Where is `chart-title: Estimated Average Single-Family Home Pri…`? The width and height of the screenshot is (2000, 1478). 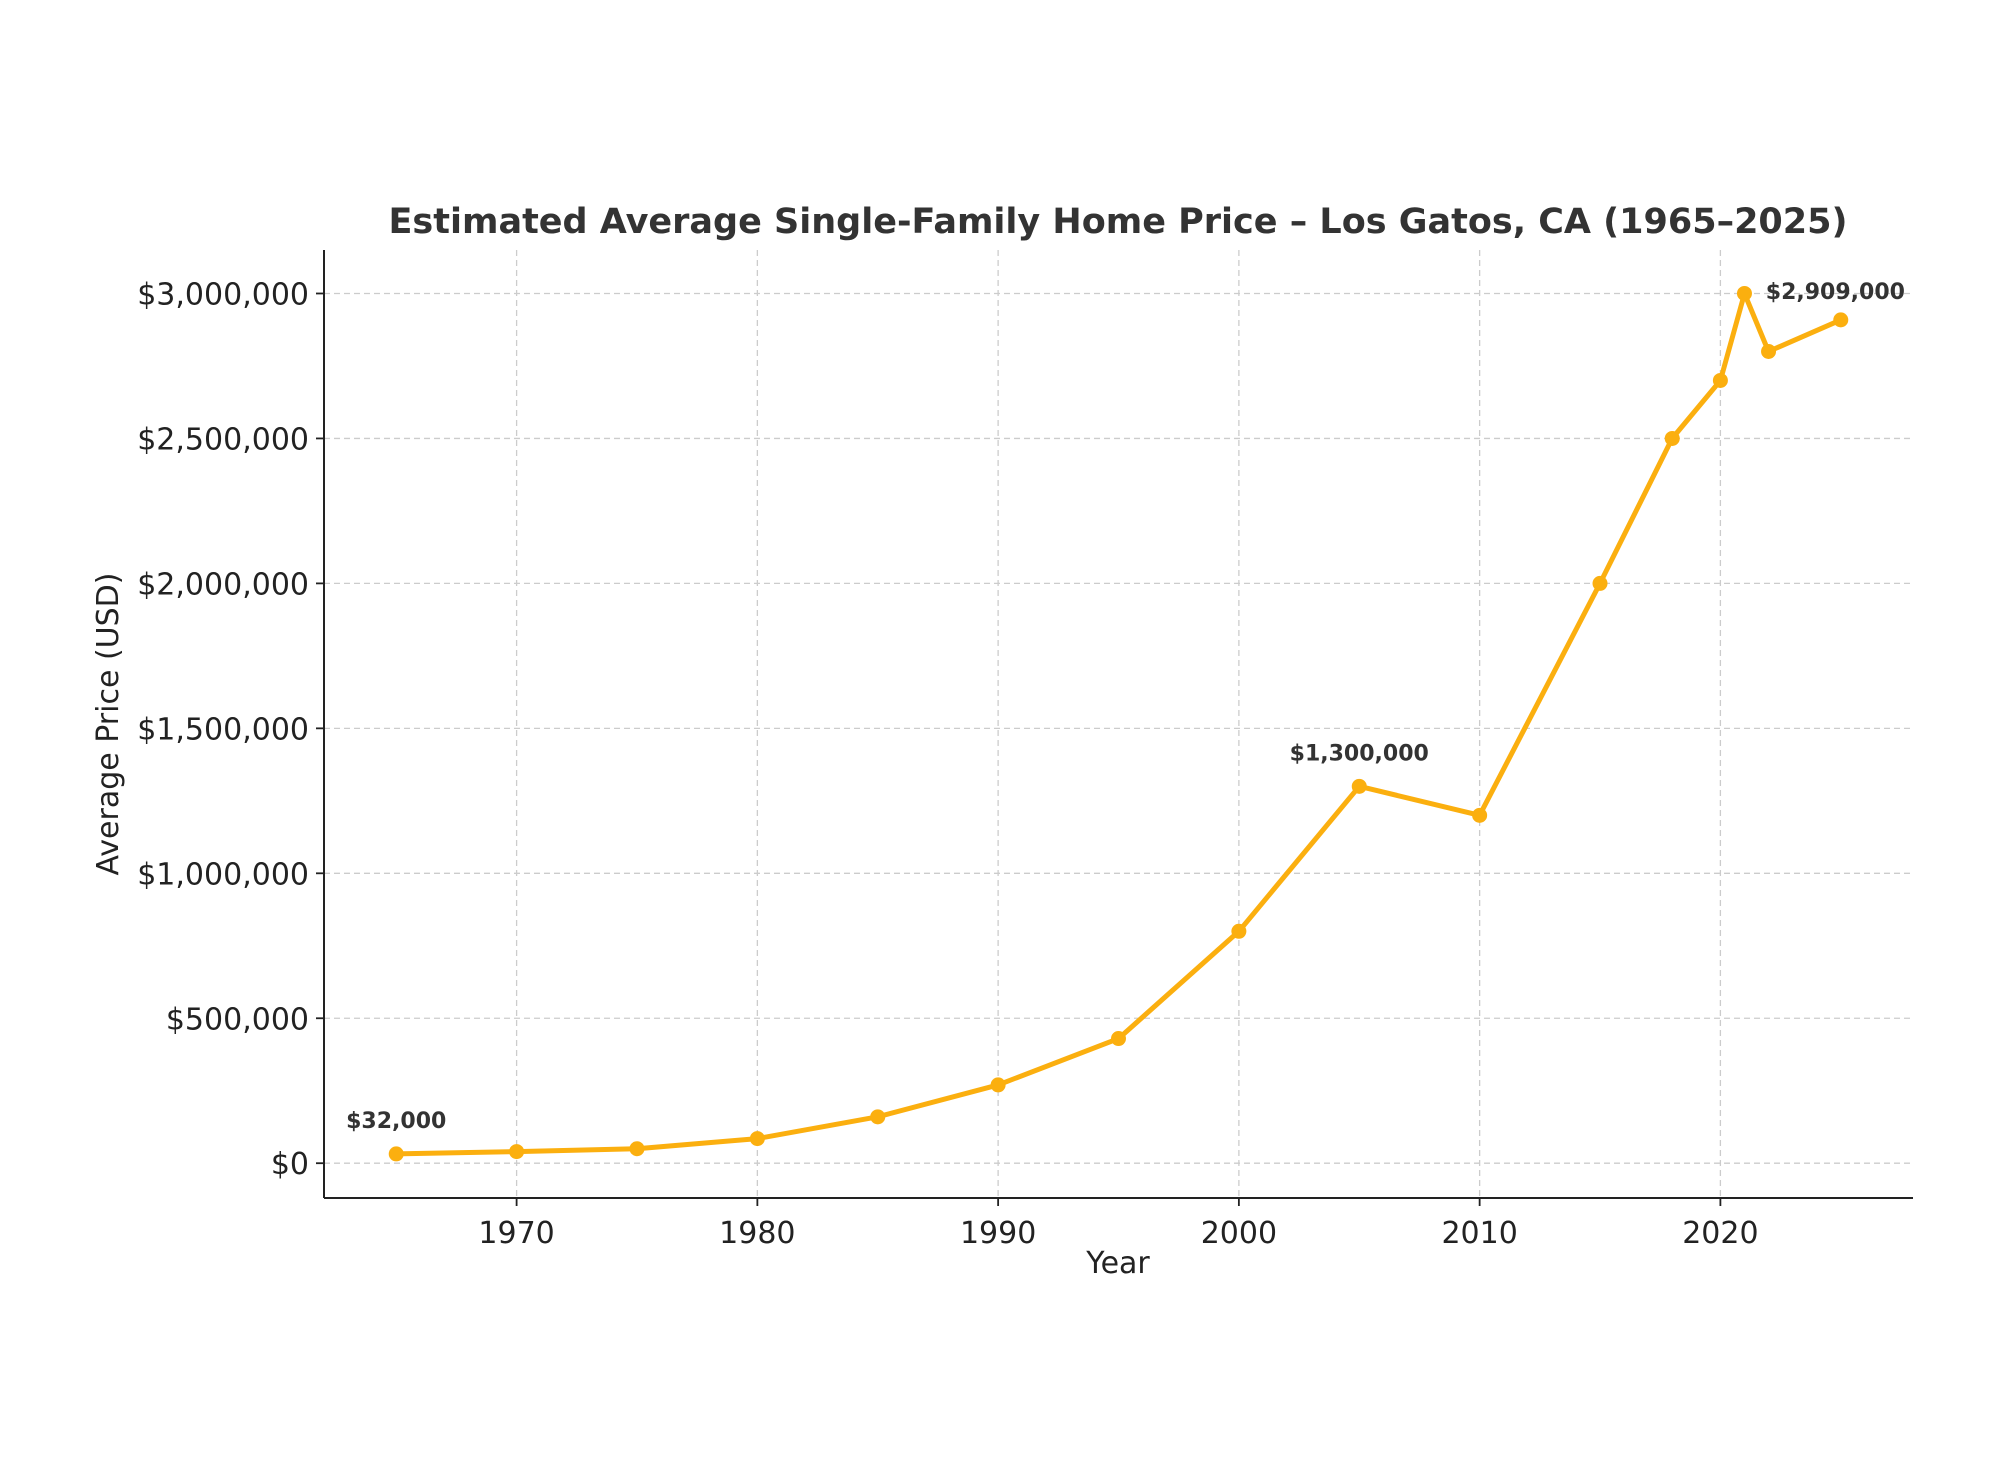 chart-title: Estimated Average Single-Family Home Pri… is located at coordinates (1118, 222).